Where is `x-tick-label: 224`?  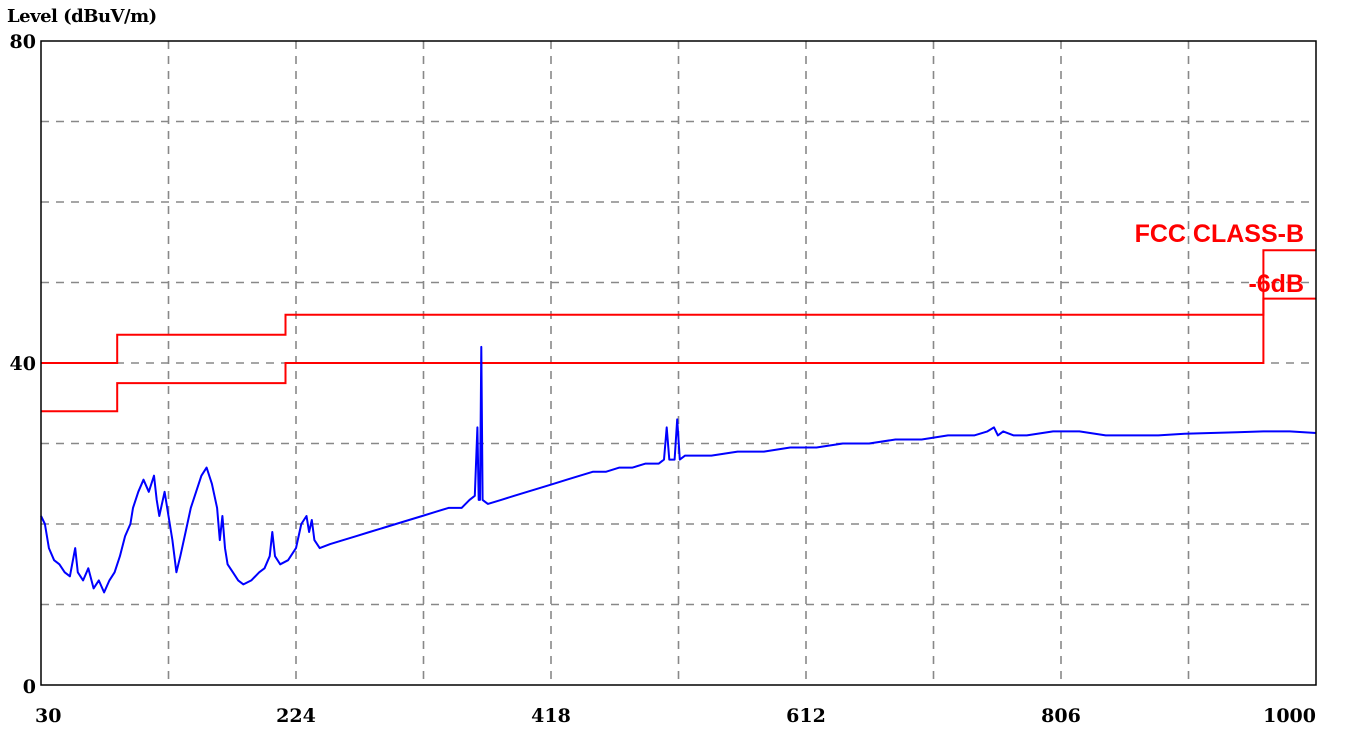 x-tick-label: 224 is located at coordinates (296, 716).